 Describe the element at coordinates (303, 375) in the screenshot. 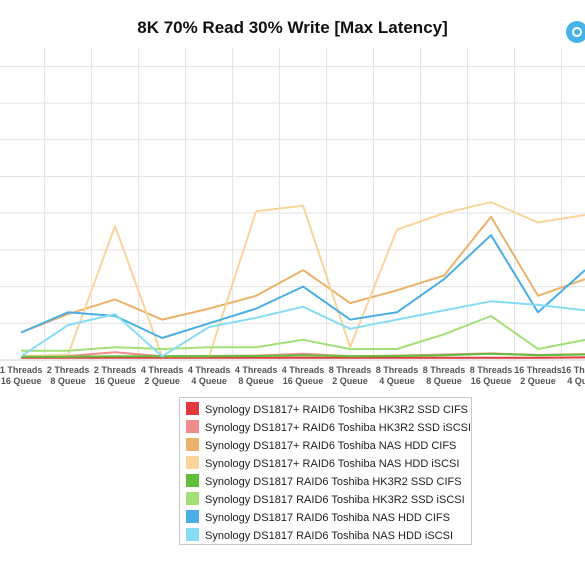

I see `x-tick-label: 4 Threads 16 Queue` at that location.